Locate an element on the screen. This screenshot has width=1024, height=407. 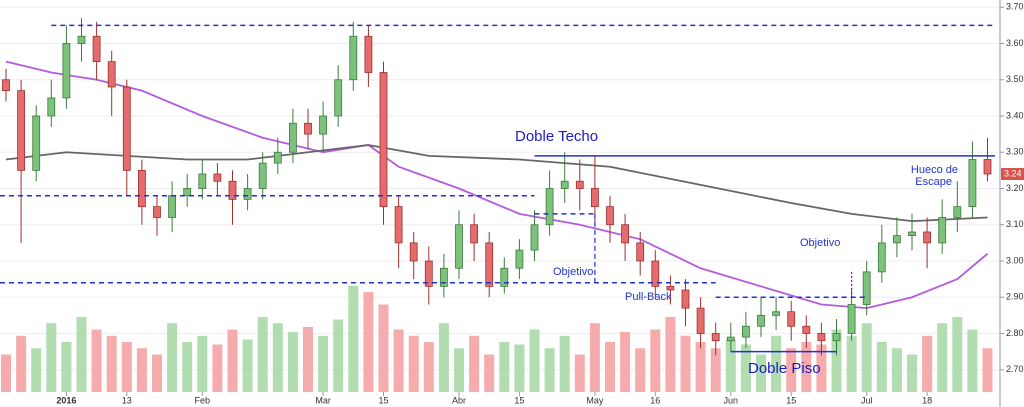
annotation: Doble Piso is located at coordinates (784, 368).